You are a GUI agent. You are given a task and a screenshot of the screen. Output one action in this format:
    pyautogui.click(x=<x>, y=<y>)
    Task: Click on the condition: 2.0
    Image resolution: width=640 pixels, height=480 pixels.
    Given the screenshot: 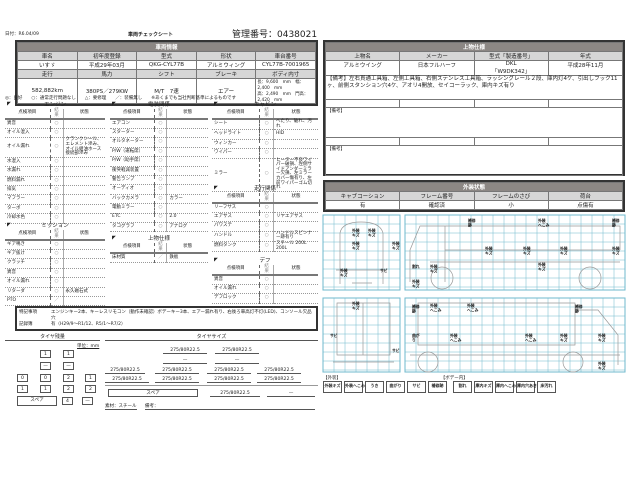 What is the action you would take?
    pyautogui.click(x=187, y=218)
    